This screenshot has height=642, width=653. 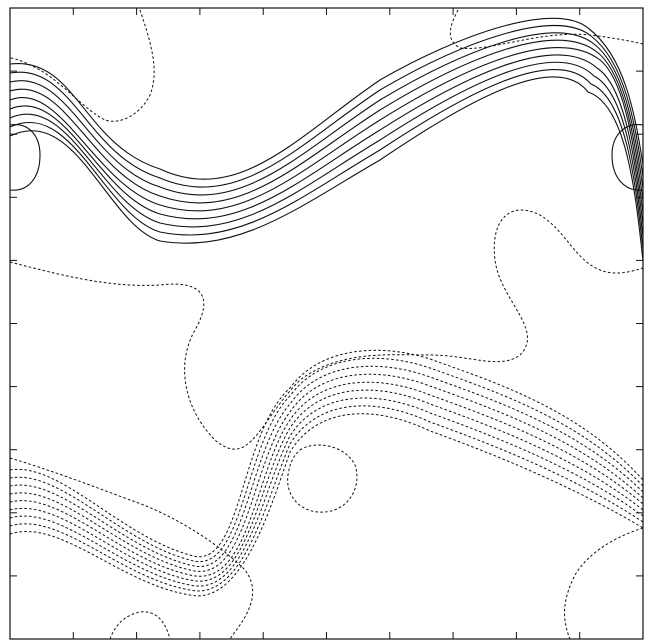 I want to click on positive-core-right, so click(x=627, y=157).